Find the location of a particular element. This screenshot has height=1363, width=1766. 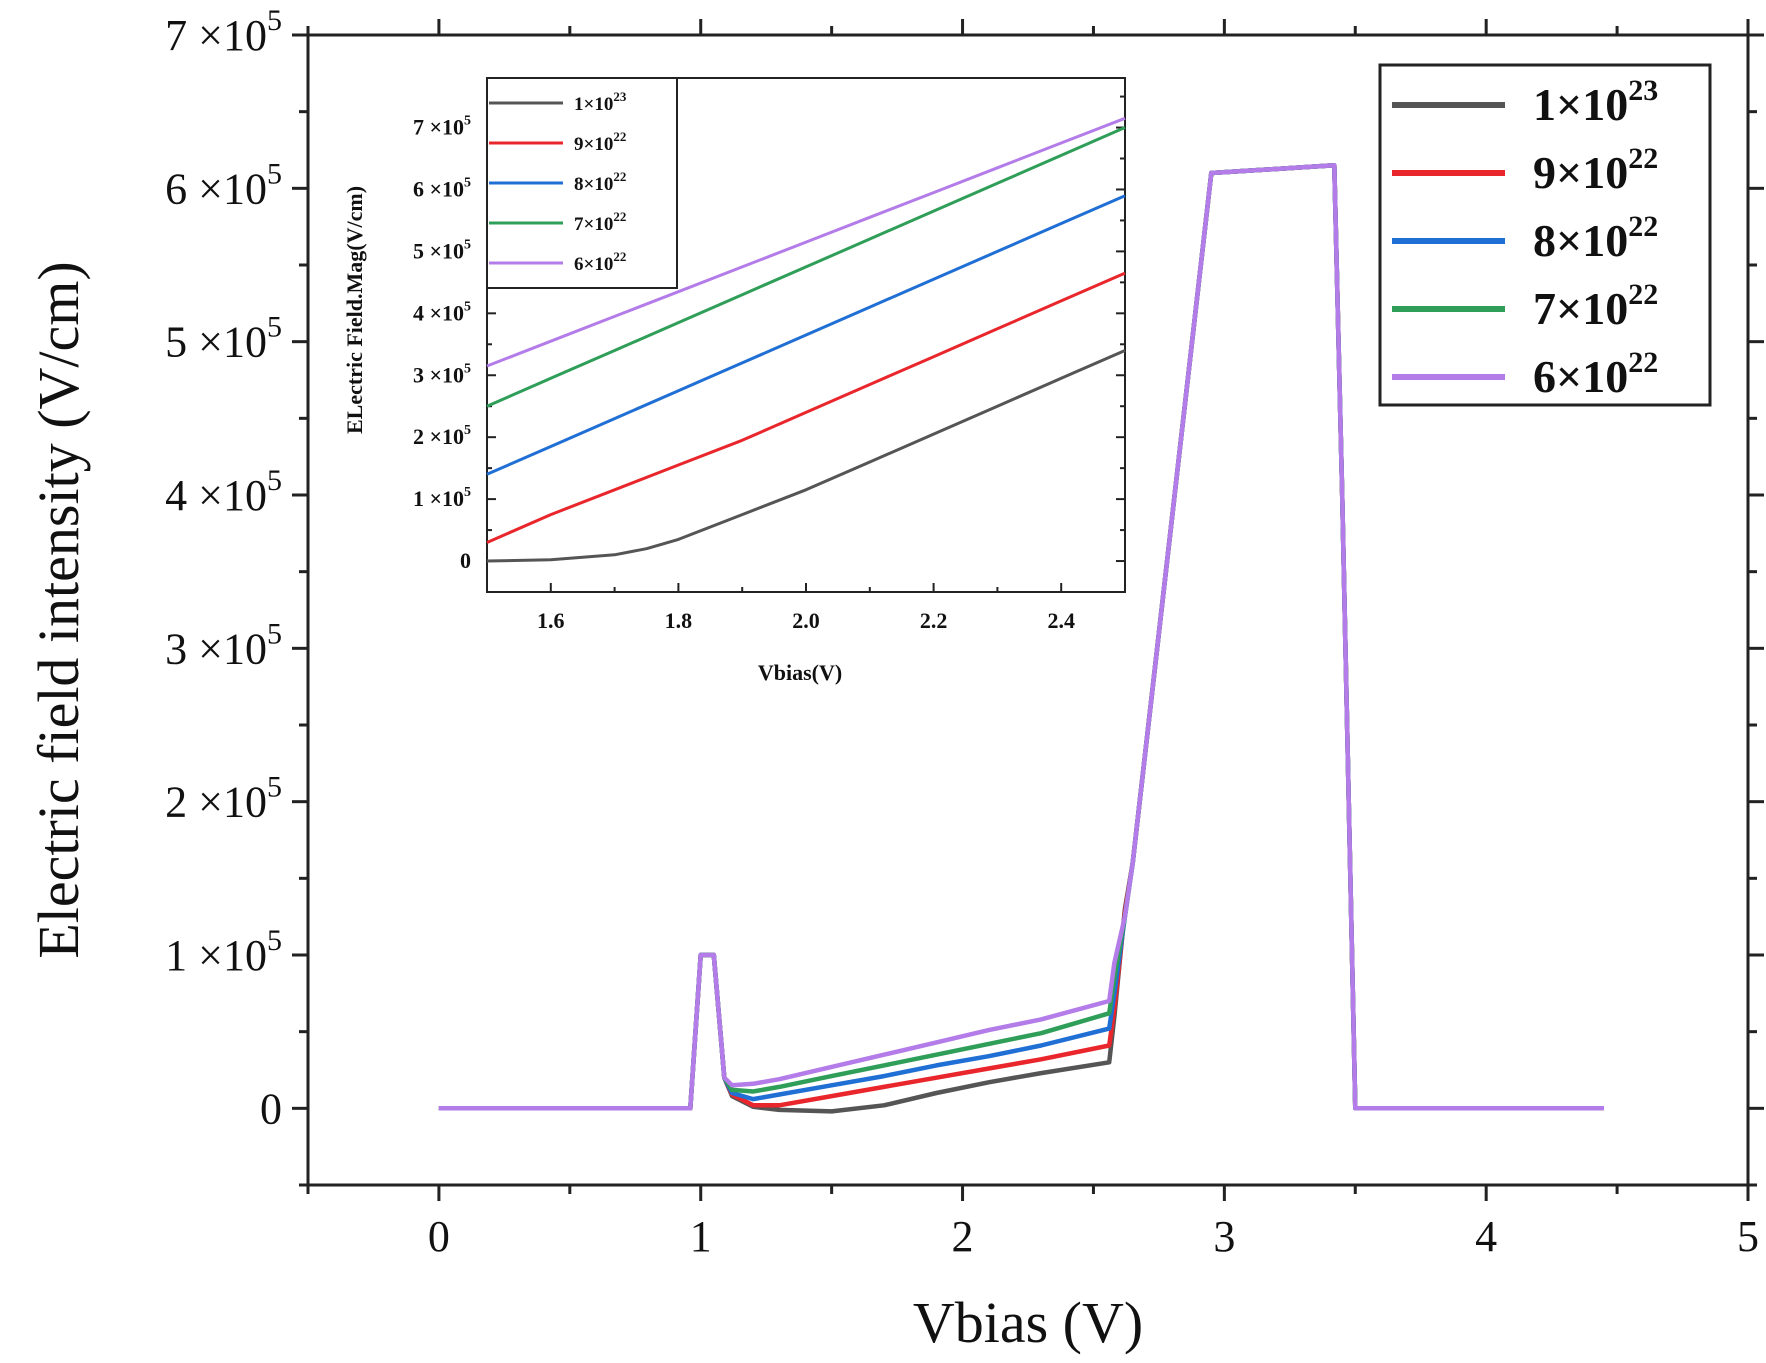

main-legend-label-2: 9×10²² is located at coordinates (1595, 170).